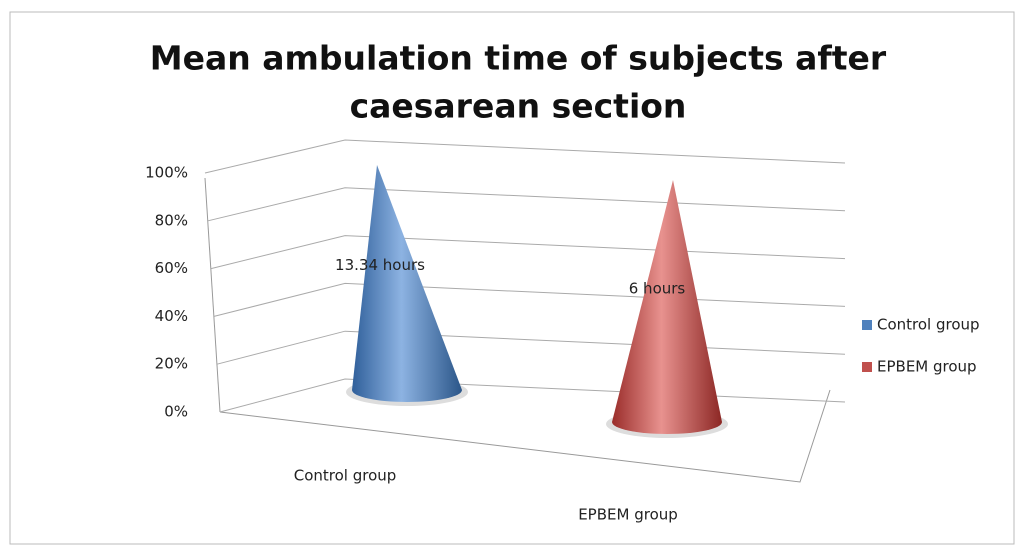 The height and width of the screenshot is (546, 1017). I want to click on legend-label: Control group, so click(928, 325).